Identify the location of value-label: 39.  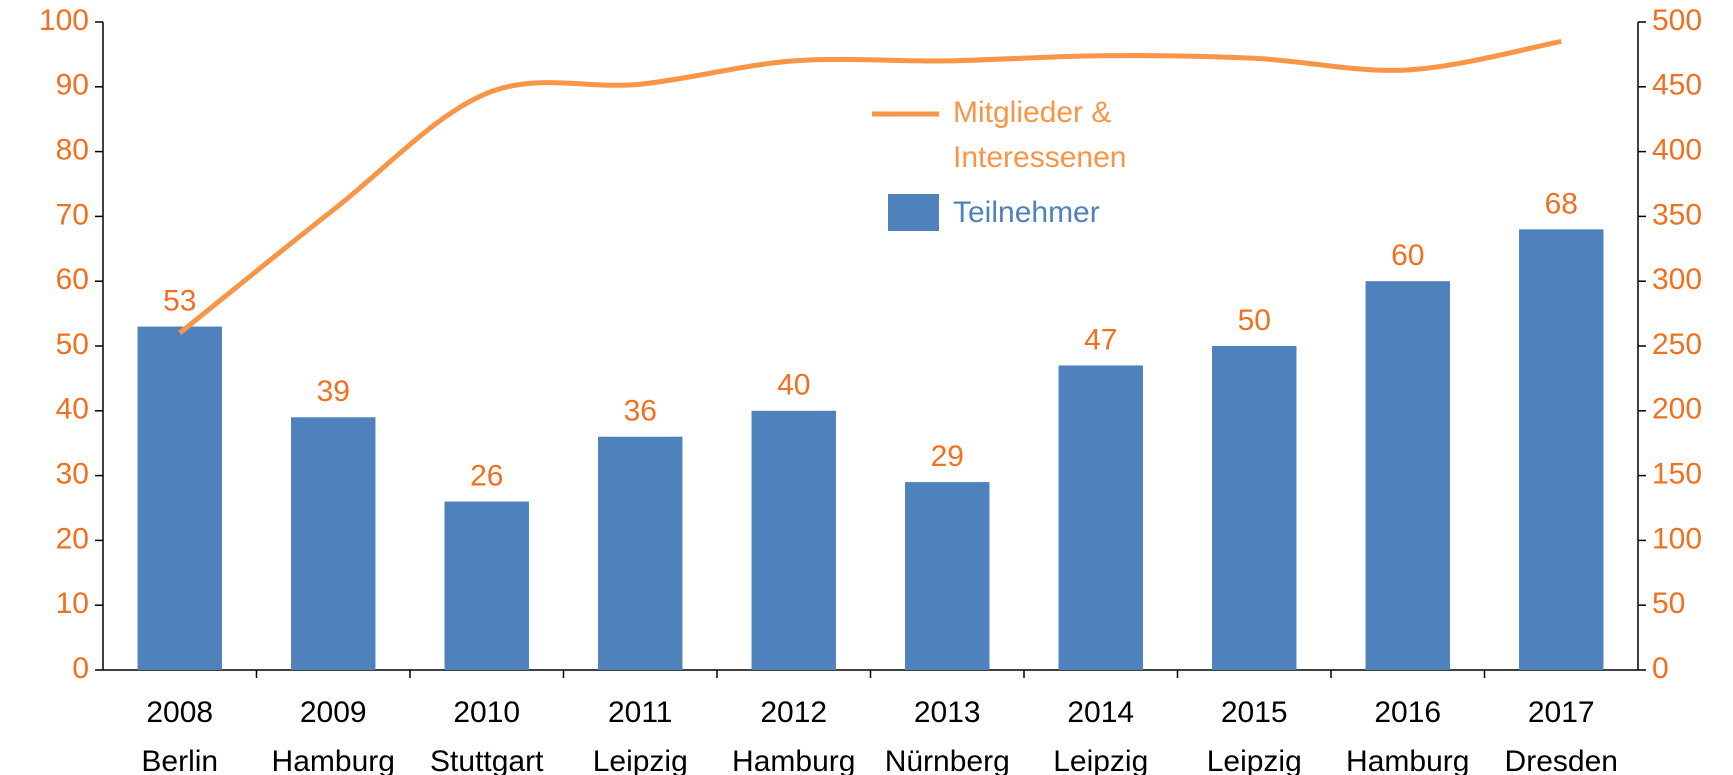
(333, 391).